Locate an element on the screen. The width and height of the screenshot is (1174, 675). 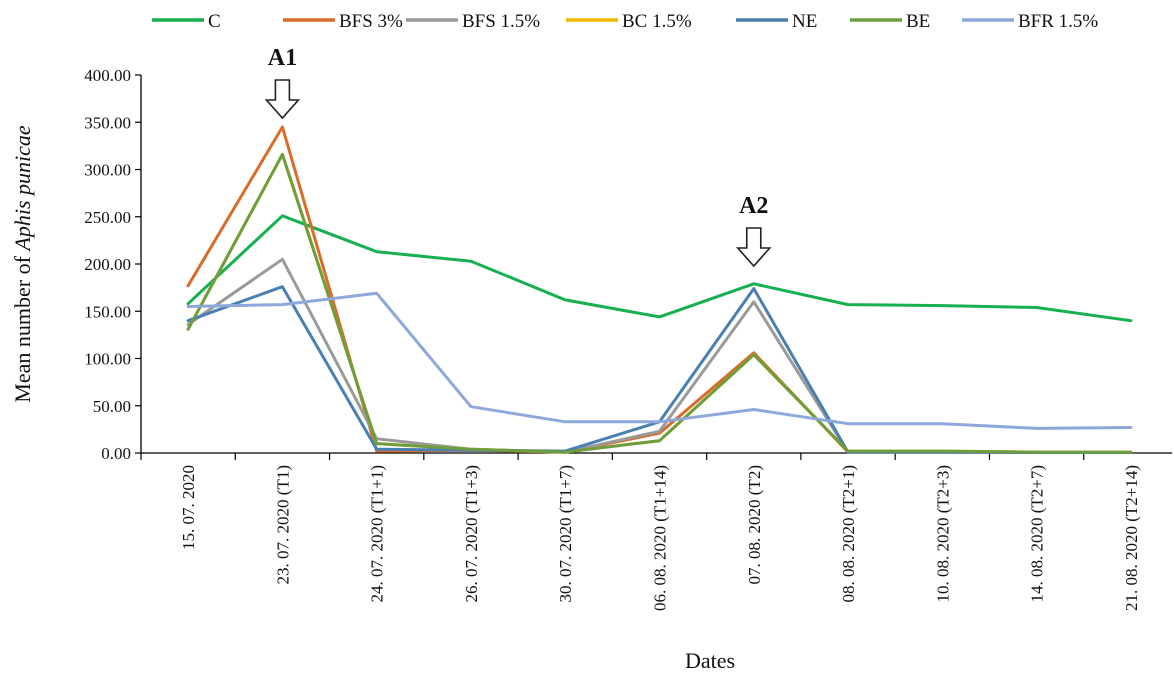
x-tick-label: 24. 07. 2020 (T1+1) is located at coordinates (377, 534).